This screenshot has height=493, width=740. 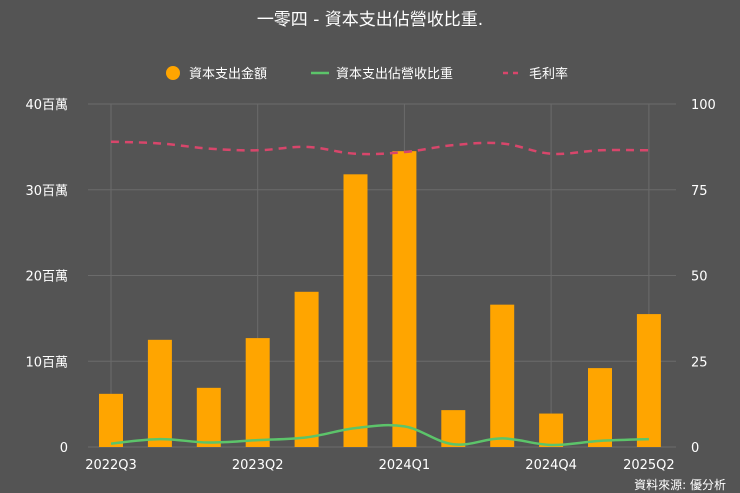 I want to click on legend-label-margin: 毛利率, so click(x=548, y=74).